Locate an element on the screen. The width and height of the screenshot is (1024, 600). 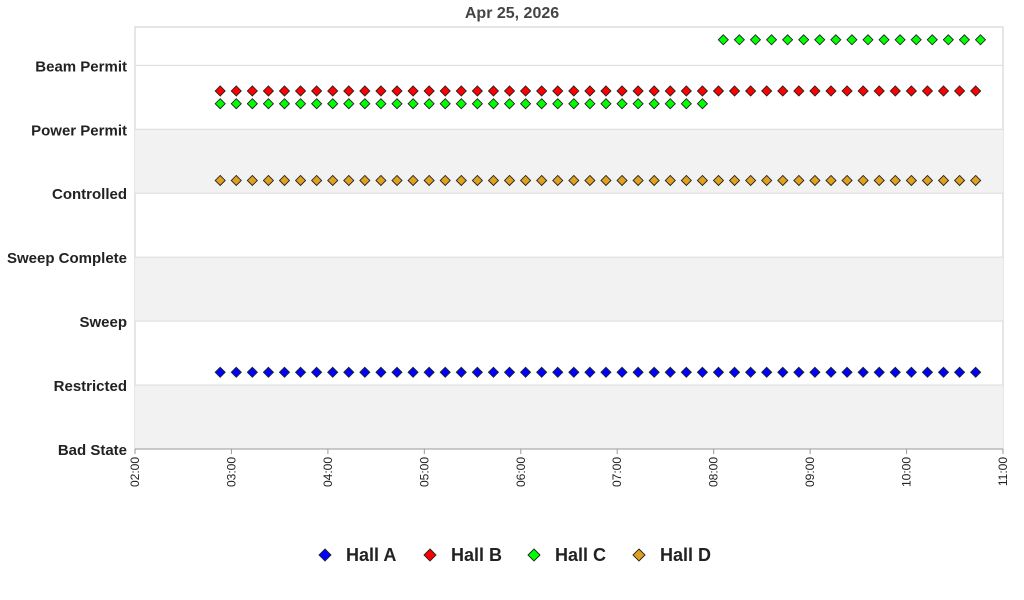
grid-band is located at coordinates (569, 417).